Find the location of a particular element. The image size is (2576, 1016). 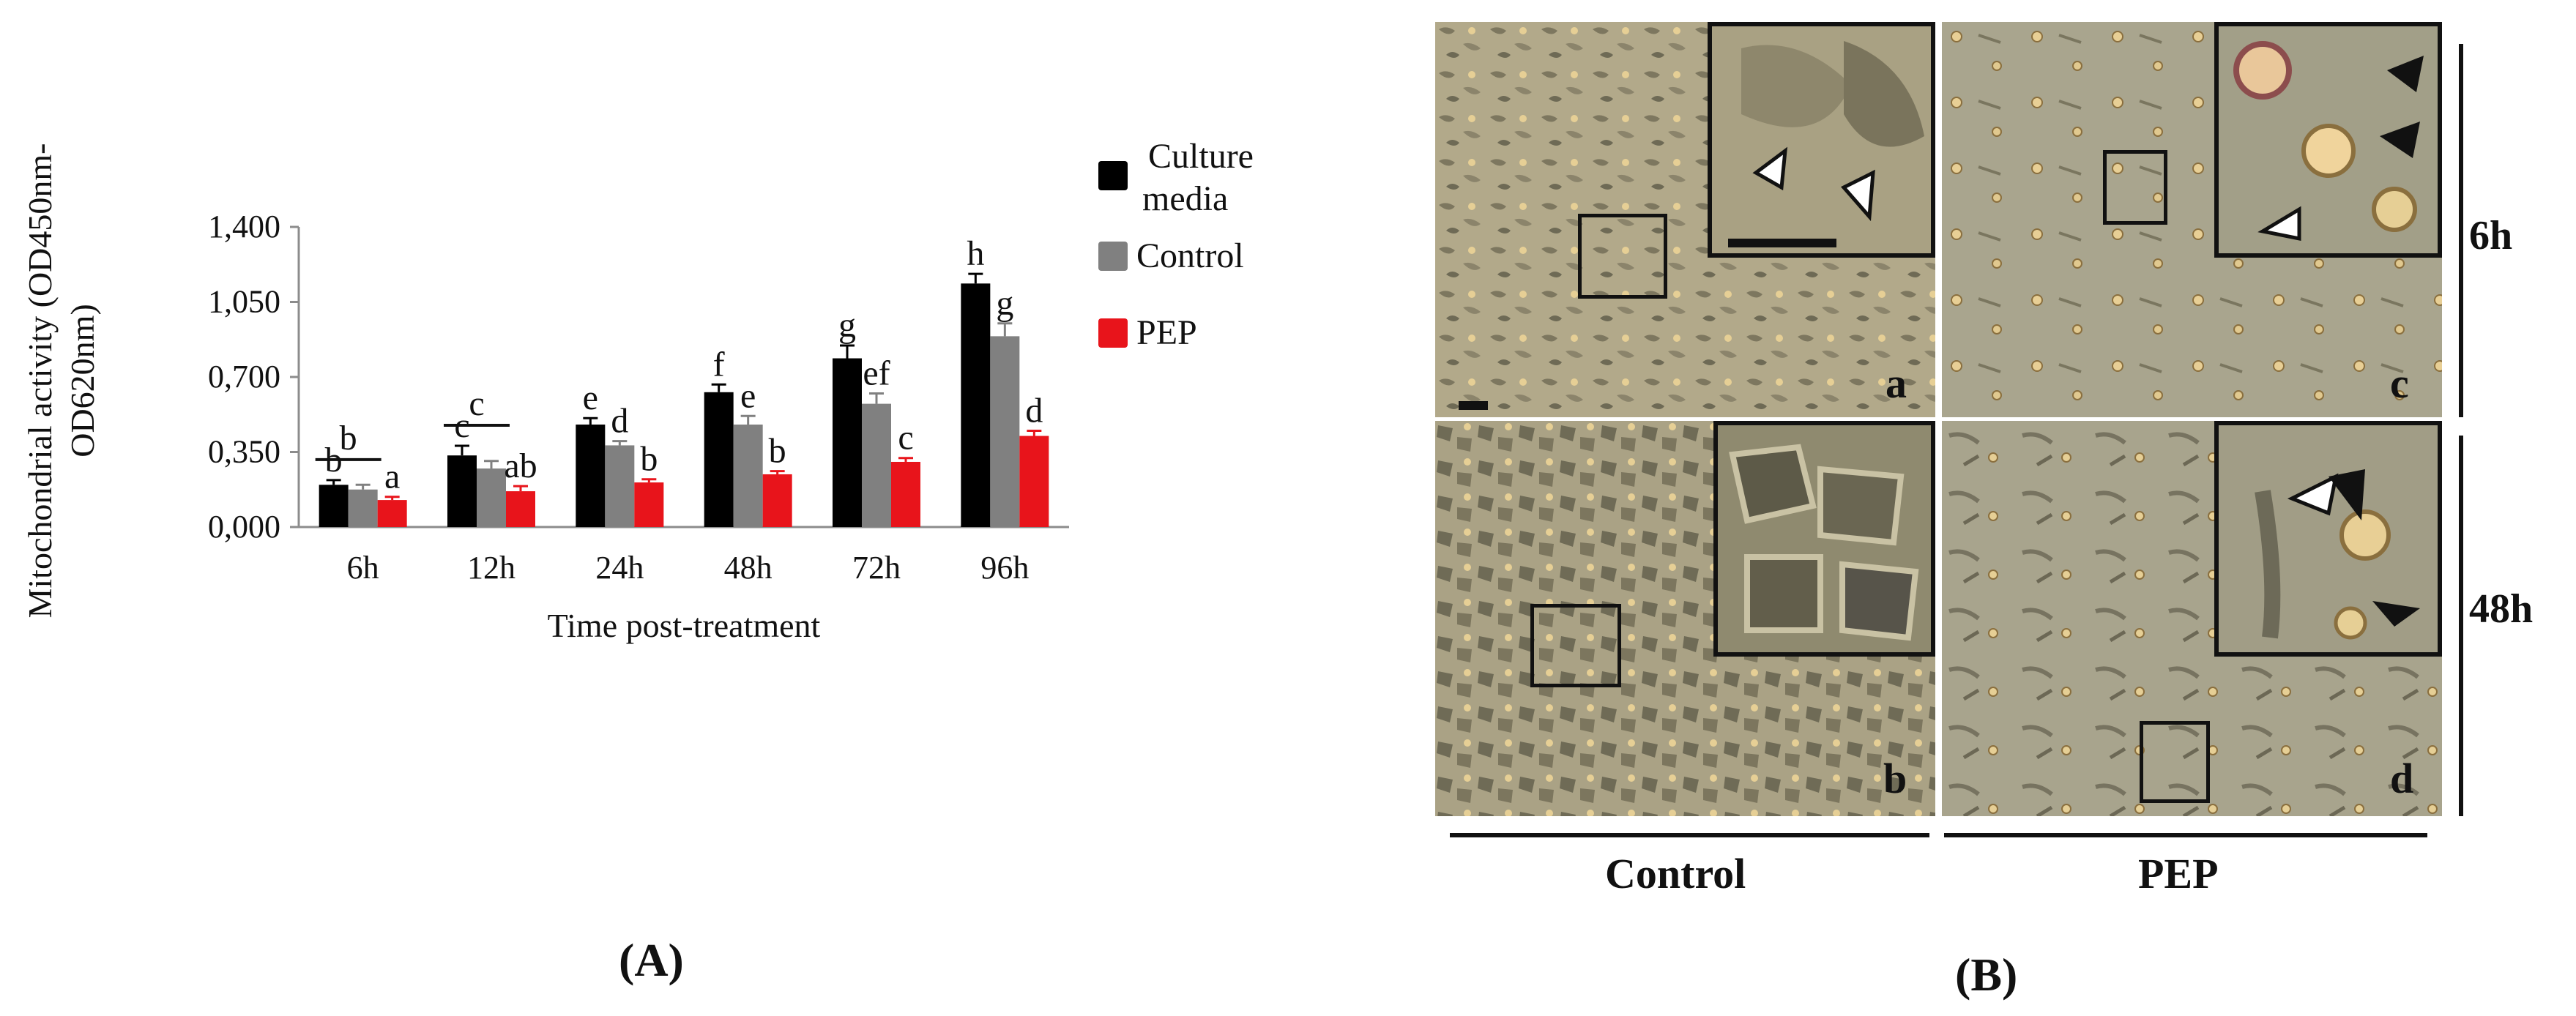

image-letter-b: b is located at coordinates (1895, 778).